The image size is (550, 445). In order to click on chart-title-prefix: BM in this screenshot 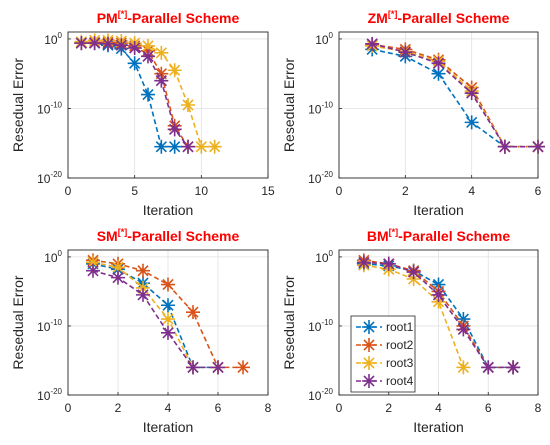, I will do `click(378, 236)`.